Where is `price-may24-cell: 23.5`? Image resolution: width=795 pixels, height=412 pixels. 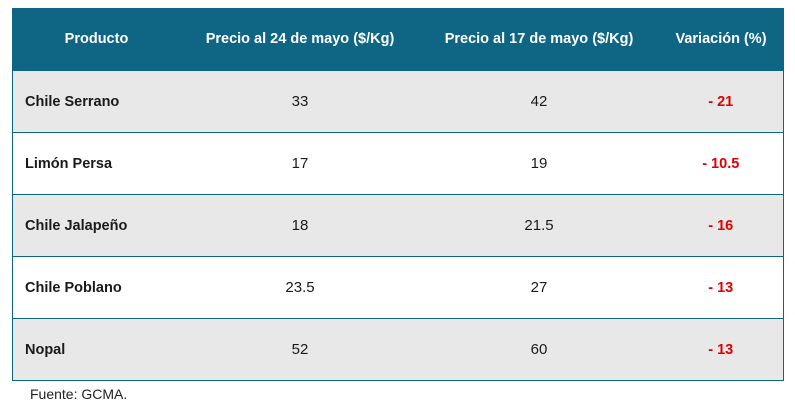 price-may24-cell: 23.5 is located at coordinates (300, 287).